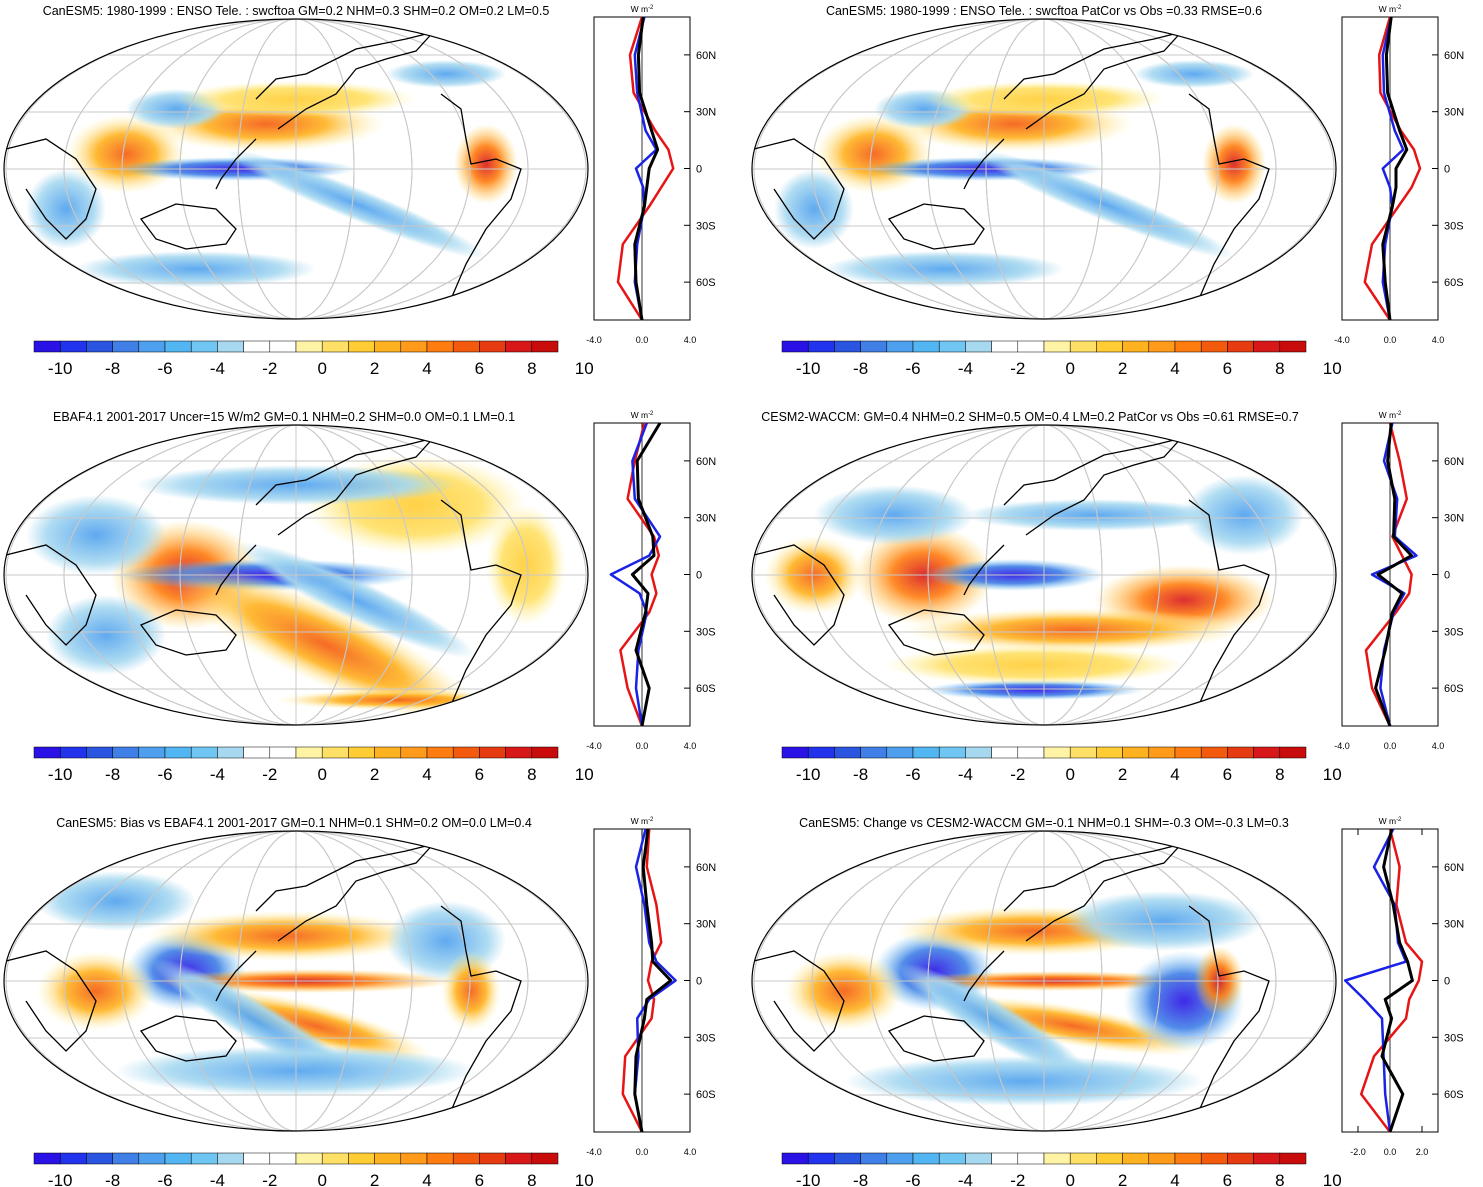 Image resolution: width=1483 pixels, height=1187 pixels. Describe the element at coordinates (374, 1179) in the screenshot. I see `colorbar-tick-label: 2` at that location.